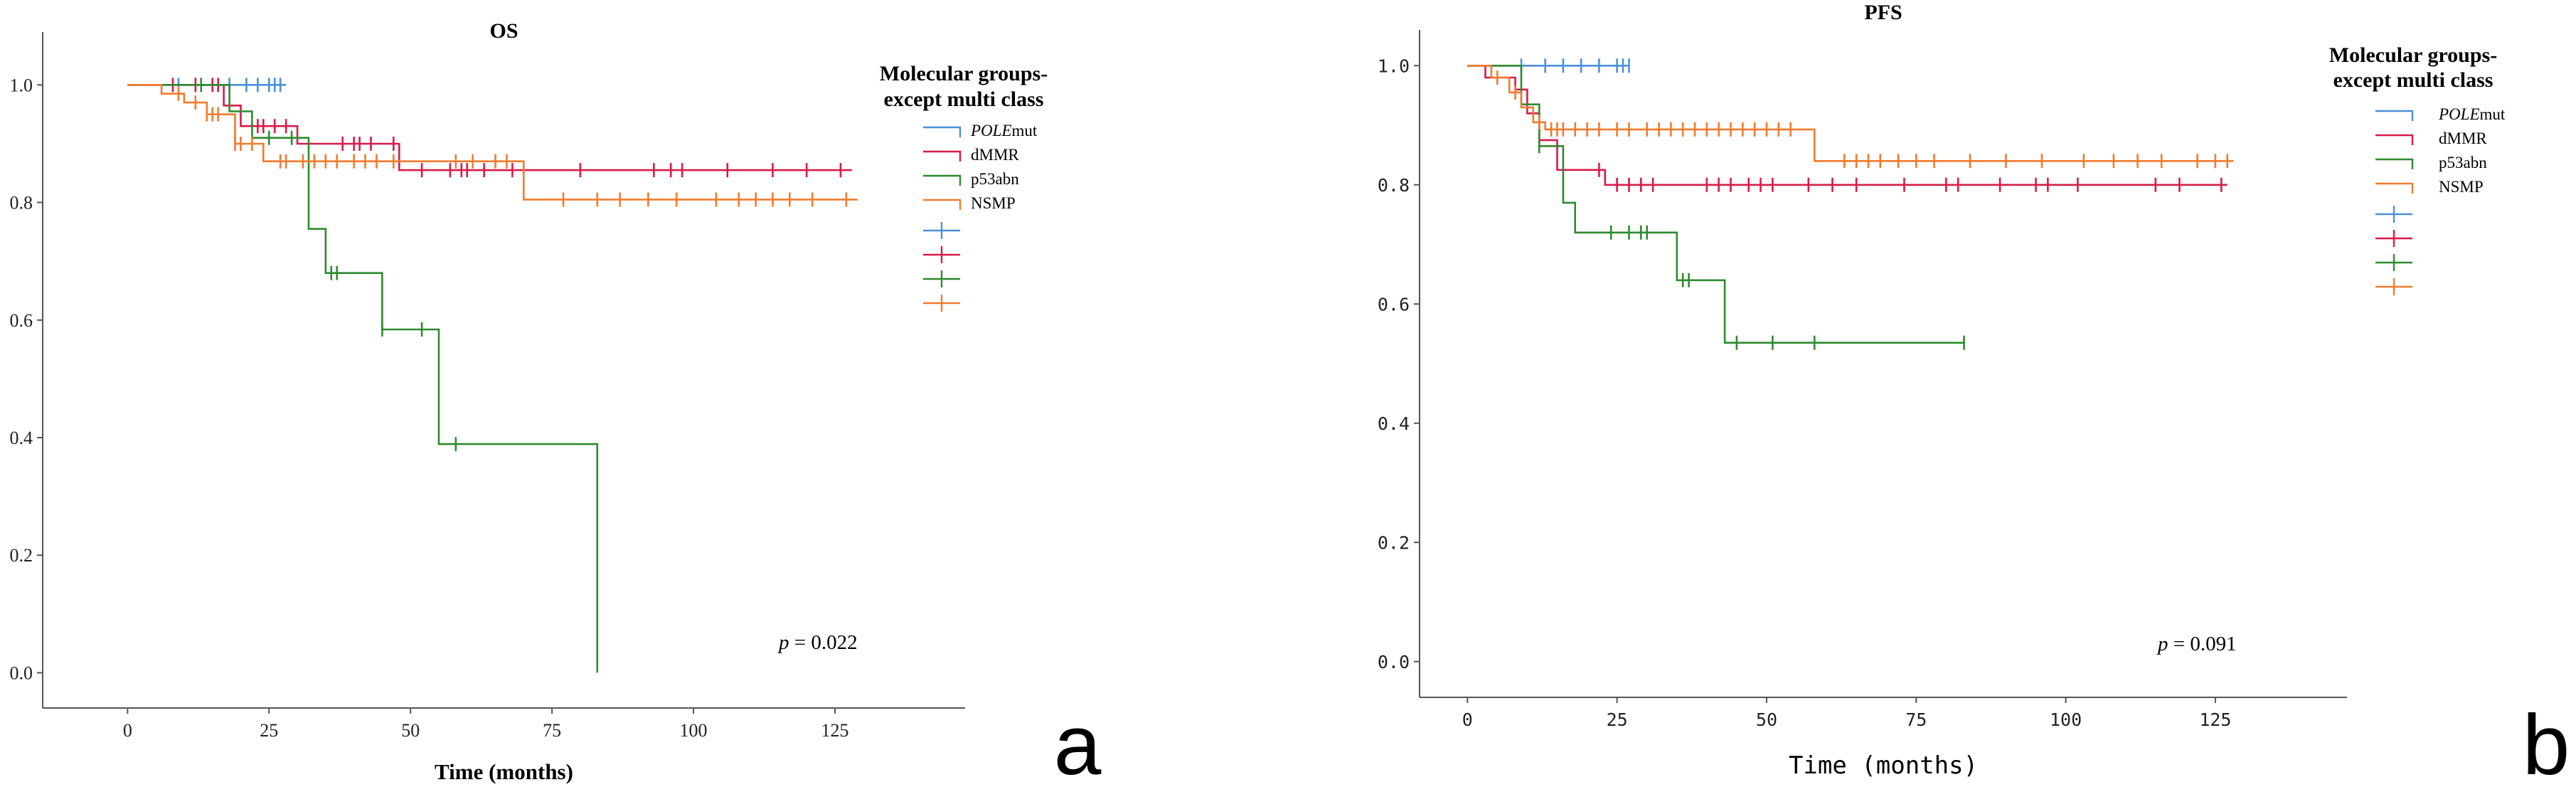 This screenshot has height=787, width=2576. What do you see at coordinates (2202, 644) in the screenshot?
I see `p-value: = 0.091` at bounding box center [2202, 644].